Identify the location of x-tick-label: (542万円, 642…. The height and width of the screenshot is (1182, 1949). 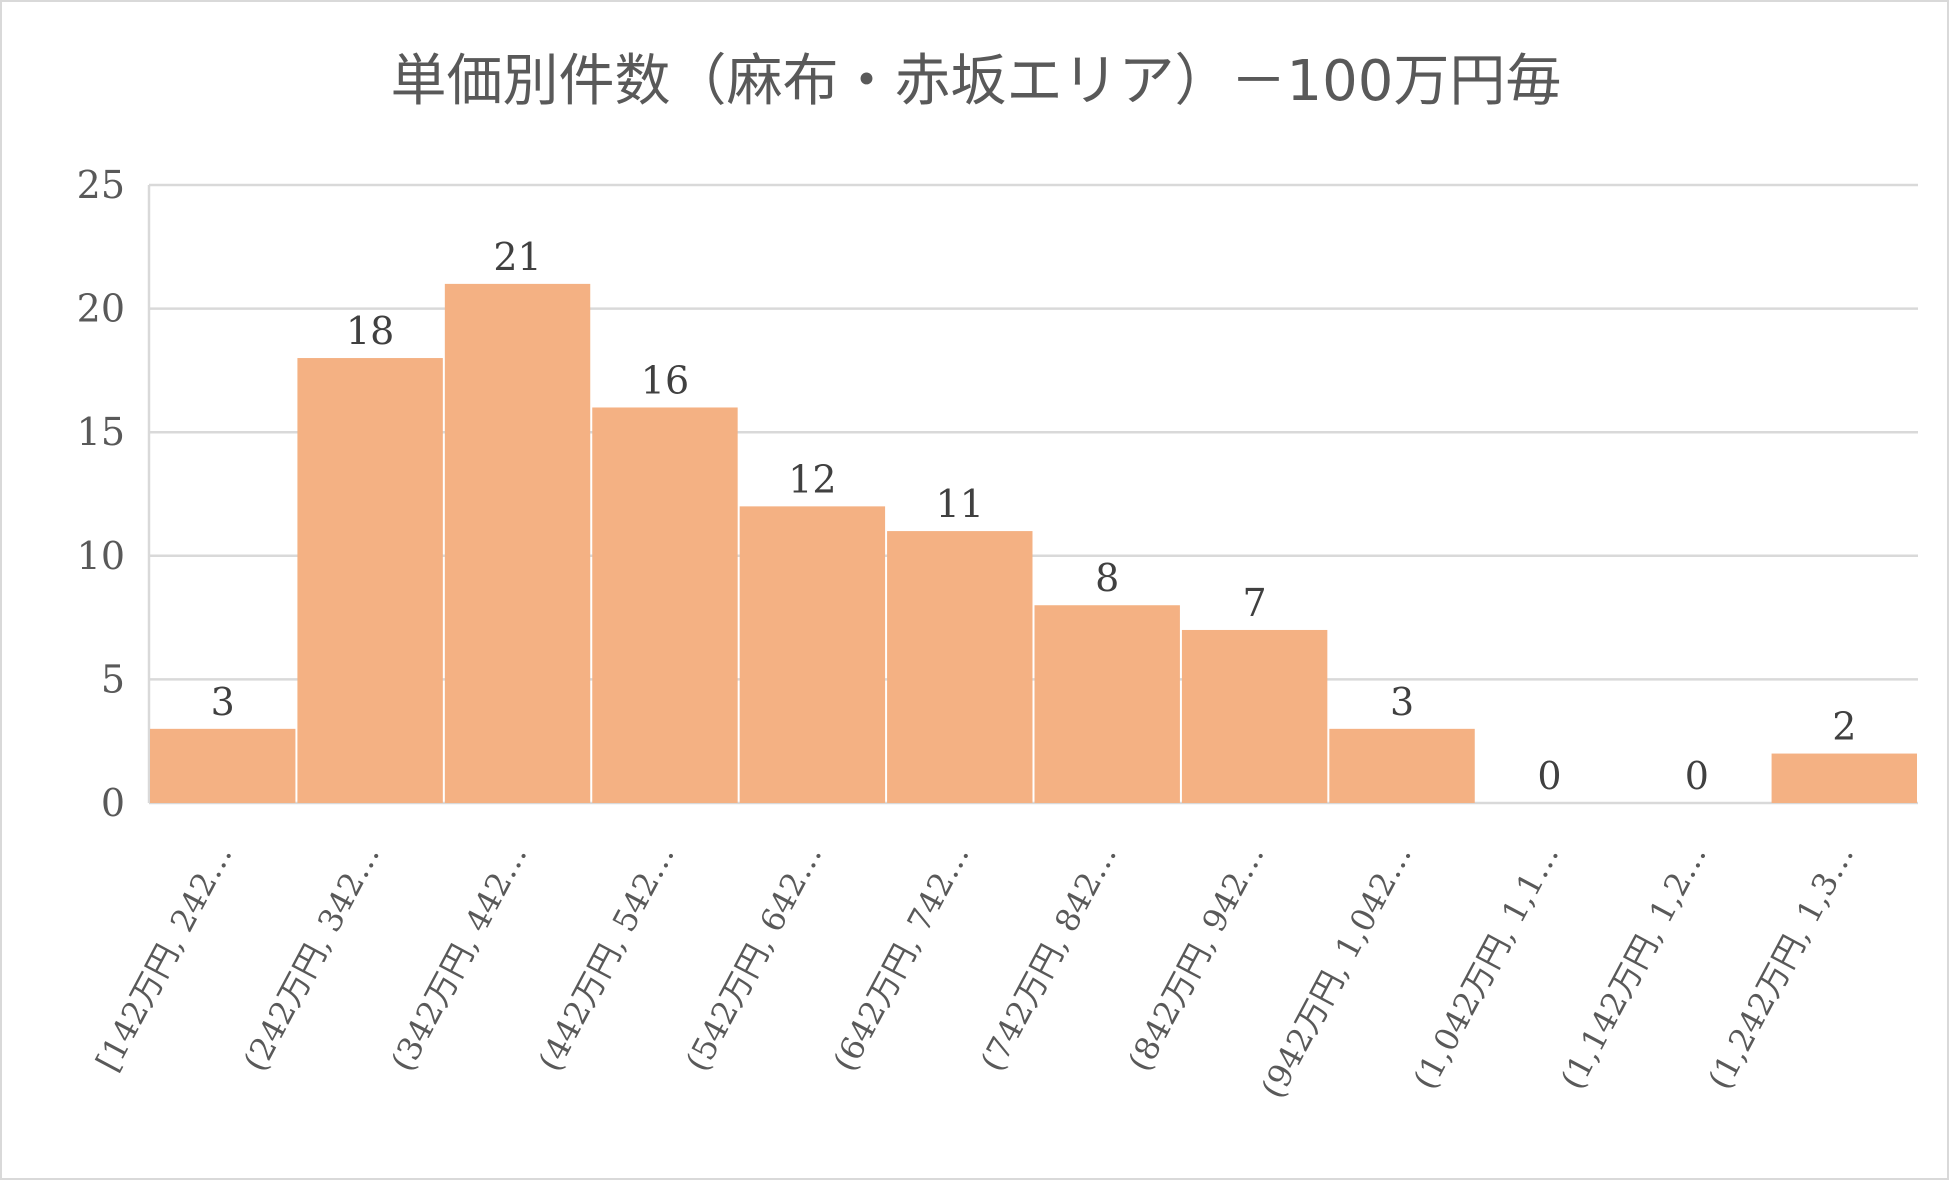
(753, 957).